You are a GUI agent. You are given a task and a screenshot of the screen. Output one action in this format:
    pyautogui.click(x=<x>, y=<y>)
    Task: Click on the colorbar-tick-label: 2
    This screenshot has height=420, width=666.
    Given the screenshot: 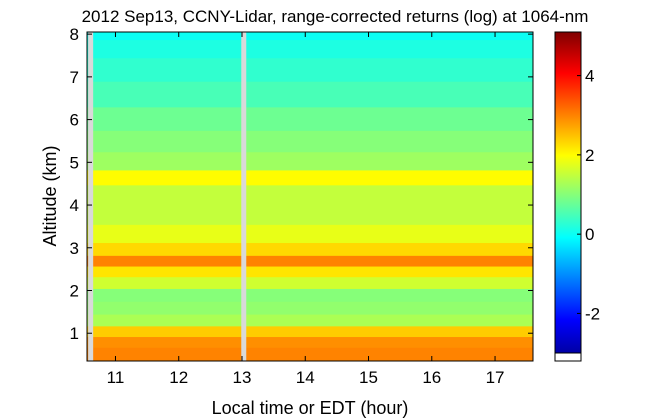 What is the action you would take?
    pyautogui.click(x=589, y=155)
    